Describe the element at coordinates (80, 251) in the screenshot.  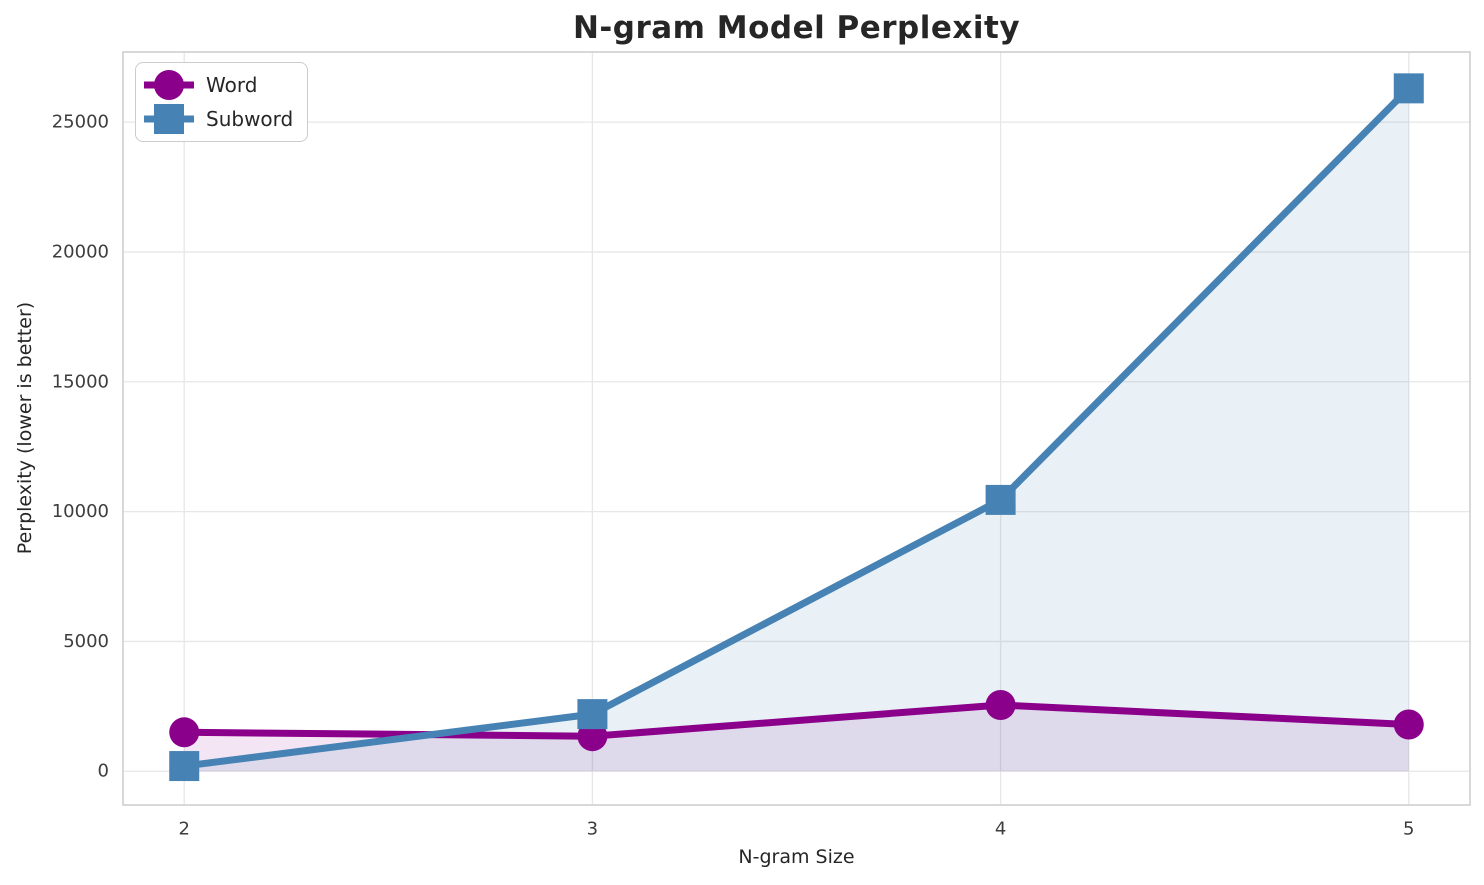
I see `y-tick-label: 20000` at that location.